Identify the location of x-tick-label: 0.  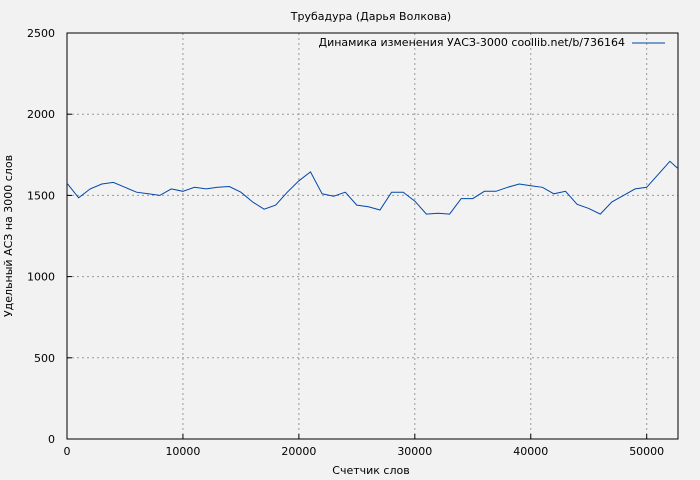
(67, 451).